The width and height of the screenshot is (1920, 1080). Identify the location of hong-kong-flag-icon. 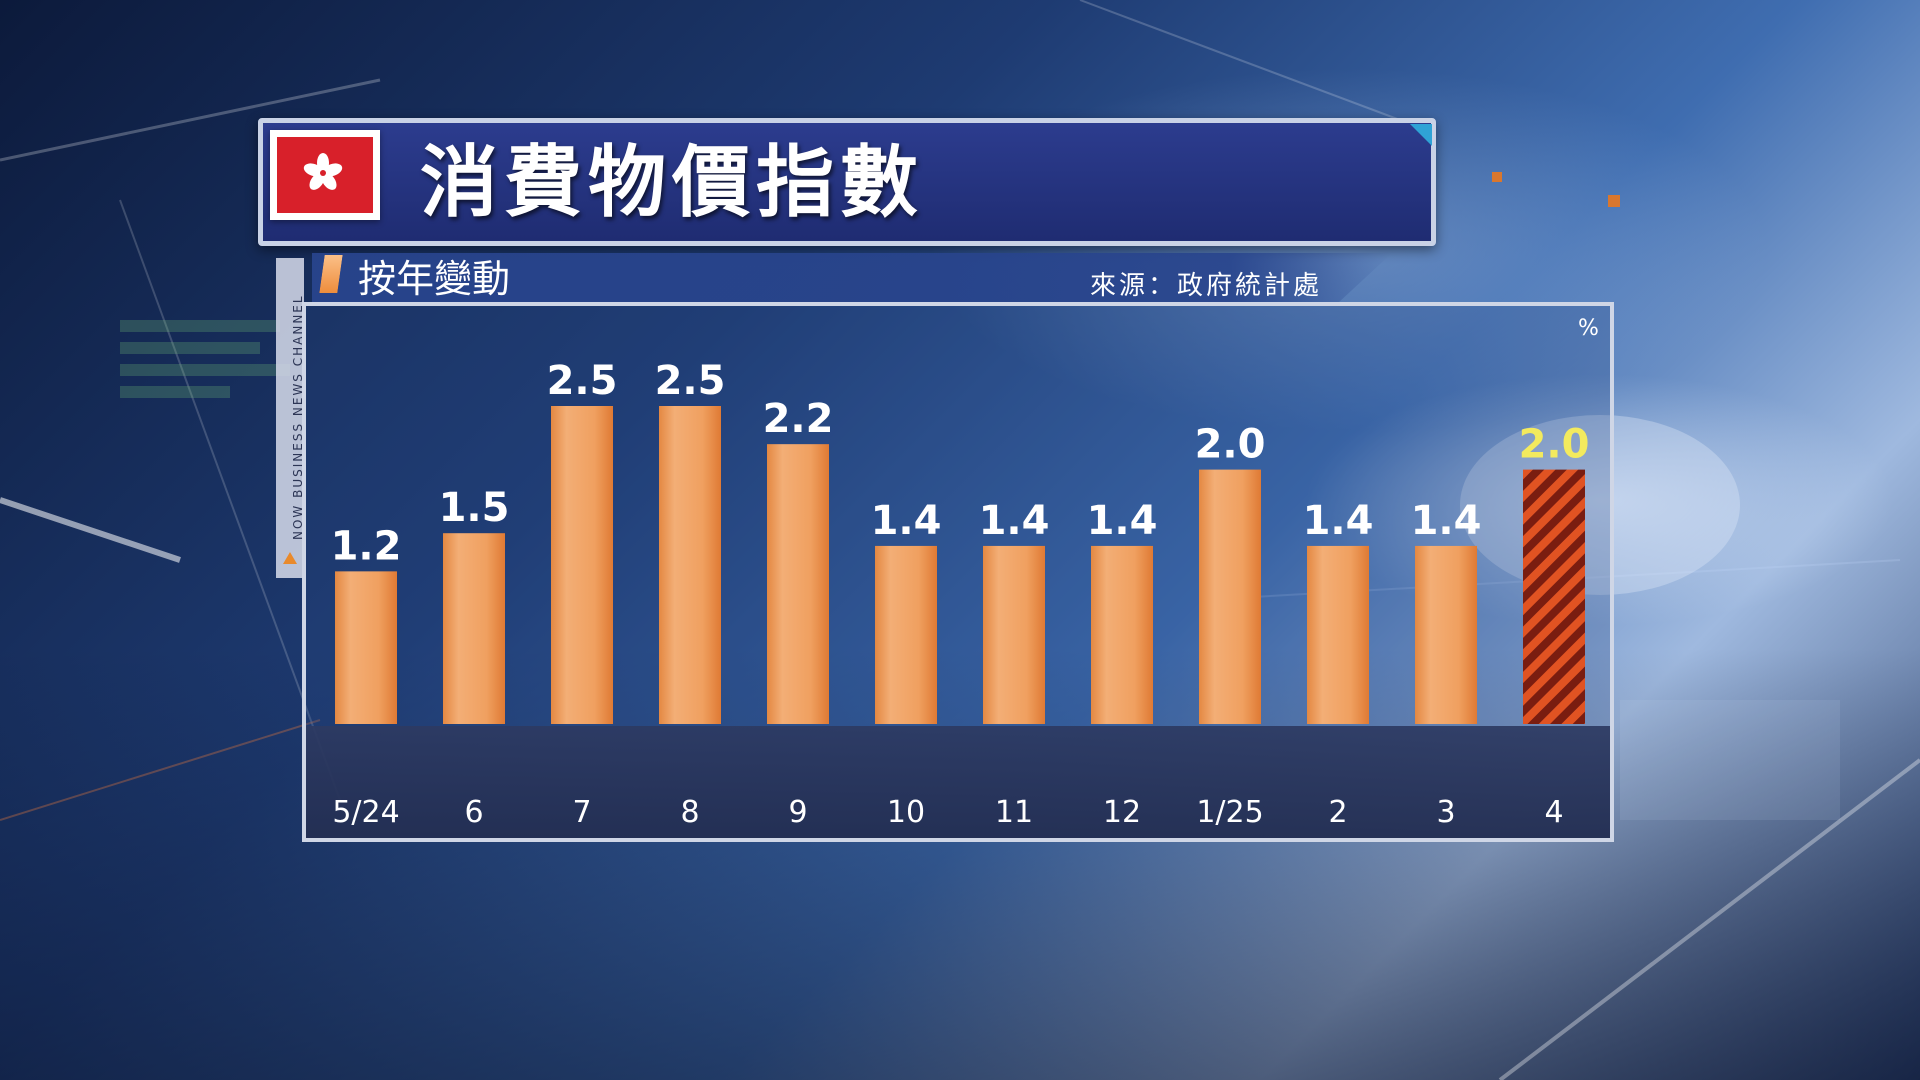
(325, 175).